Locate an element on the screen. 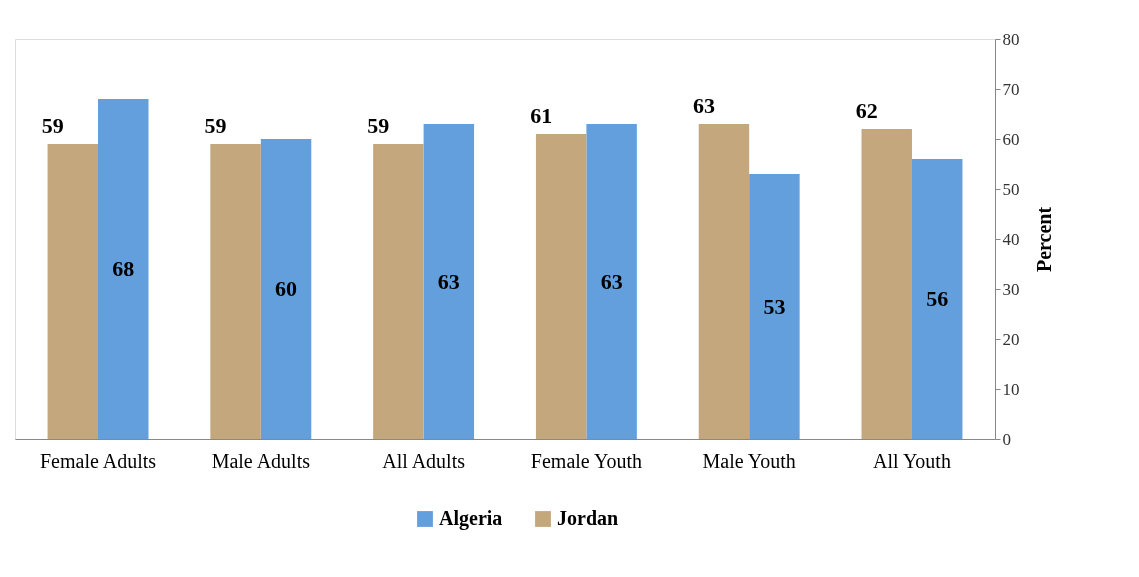  y-tick-label: 30 is located at coordinates (1011, 289).